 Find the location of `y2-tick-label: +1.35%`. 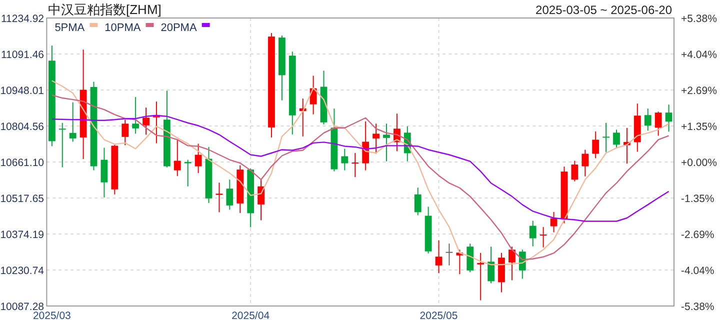

y2-tick-label: +1.35% is located at coordinates (699, 126).